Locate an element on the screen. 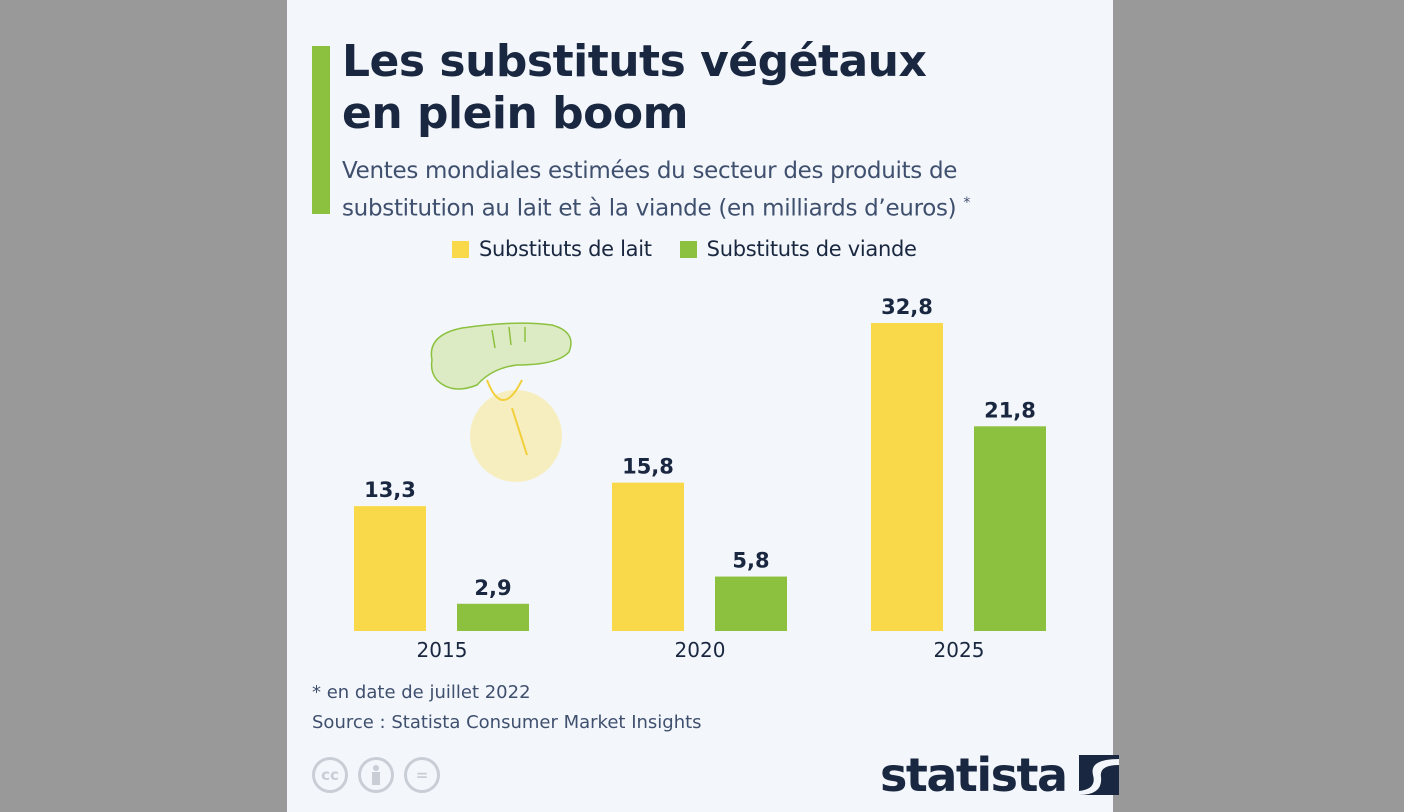  footnote: * en date de juillet 2022 is located at coordinates (421, 692).